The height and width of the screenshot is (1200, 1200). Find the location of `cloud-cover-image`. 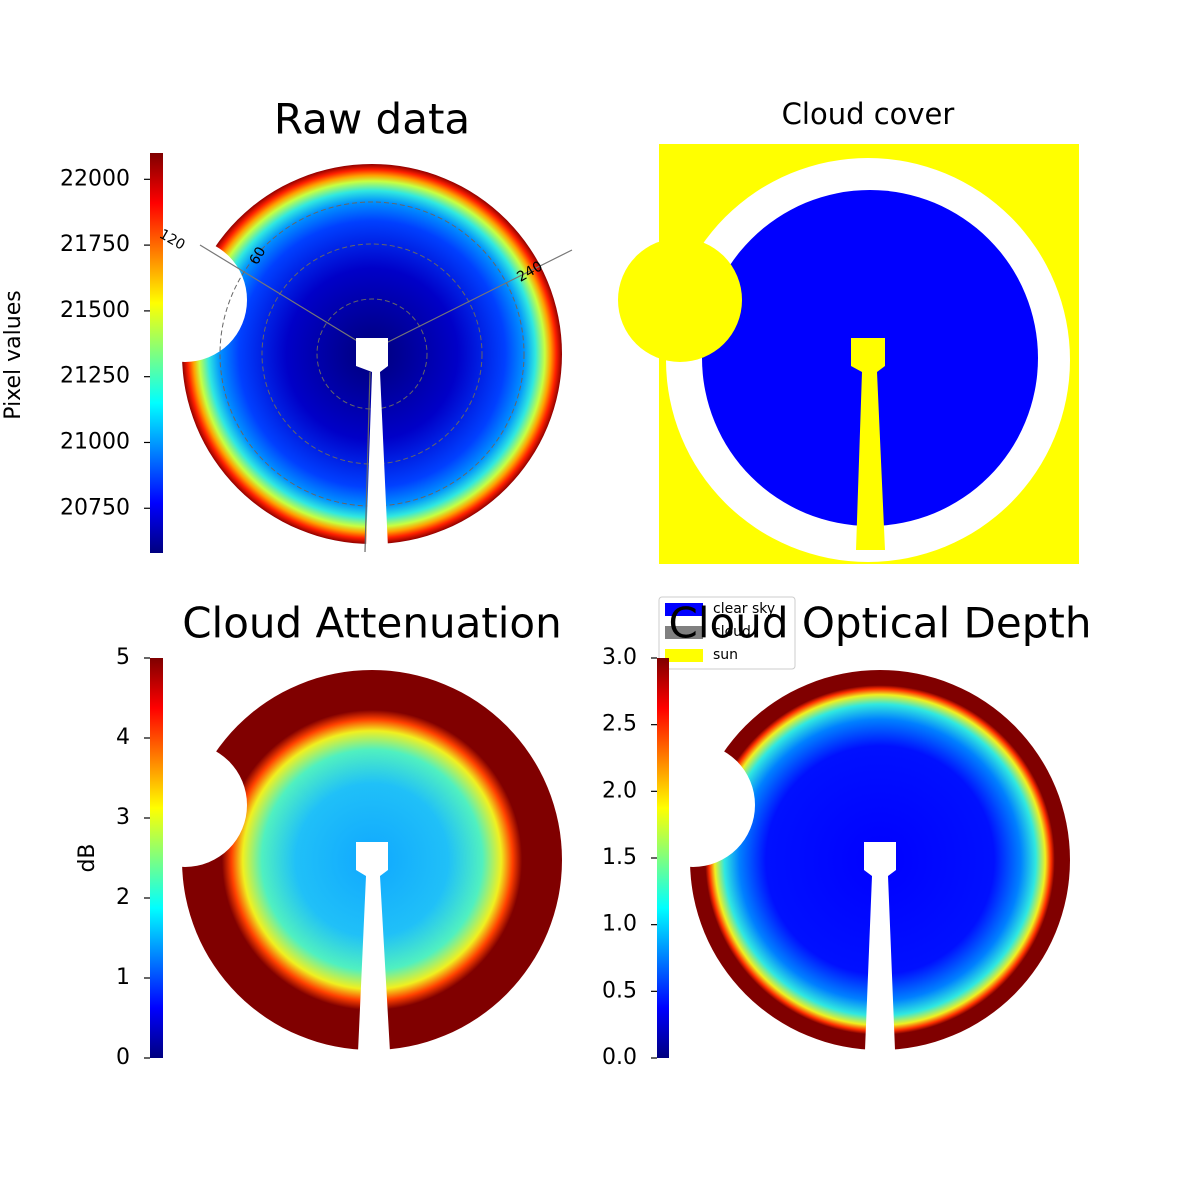

cloud-cover-image is located at coordinates (848, 354).